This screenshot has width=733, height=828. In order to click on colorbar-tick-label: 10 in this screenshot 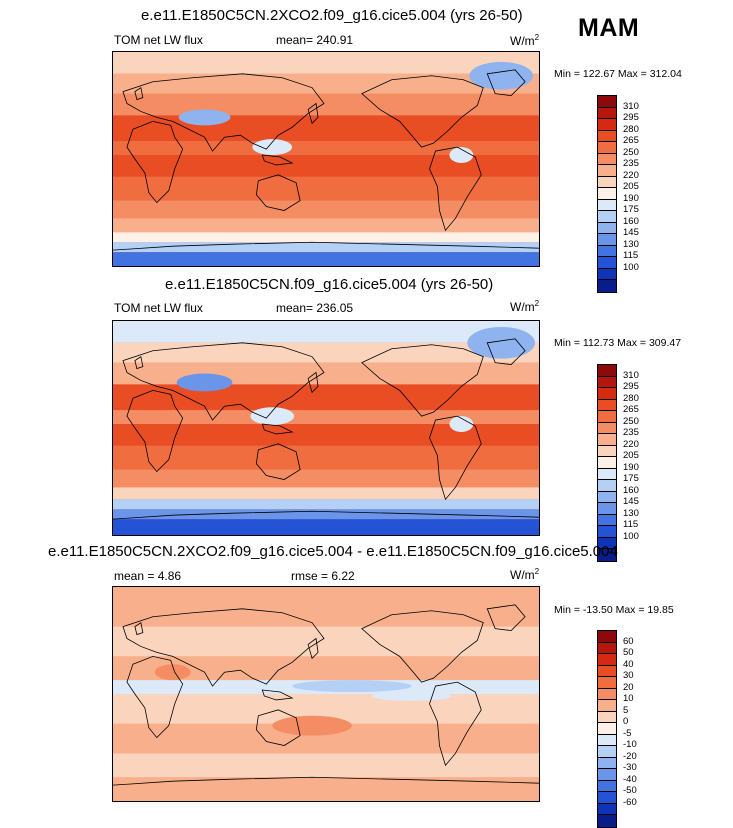, I will do `click(628, 698)`.